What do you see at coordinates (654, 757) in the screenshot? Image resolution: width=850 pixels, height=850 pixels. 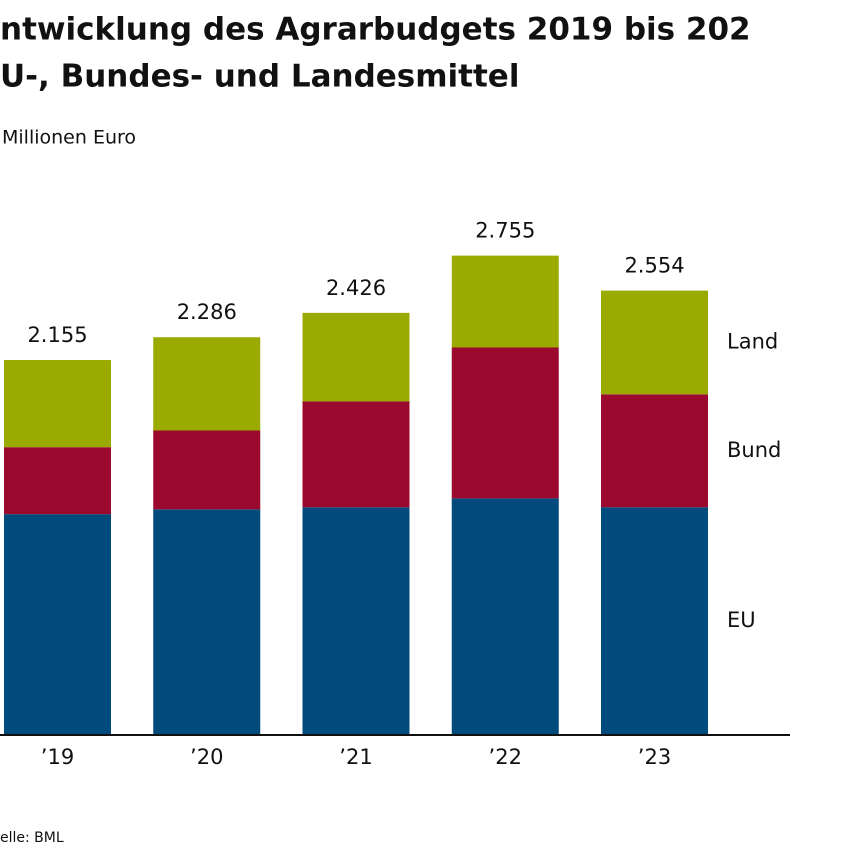 I see `x-tick-label: ’23` at bounding box center [654, 757].